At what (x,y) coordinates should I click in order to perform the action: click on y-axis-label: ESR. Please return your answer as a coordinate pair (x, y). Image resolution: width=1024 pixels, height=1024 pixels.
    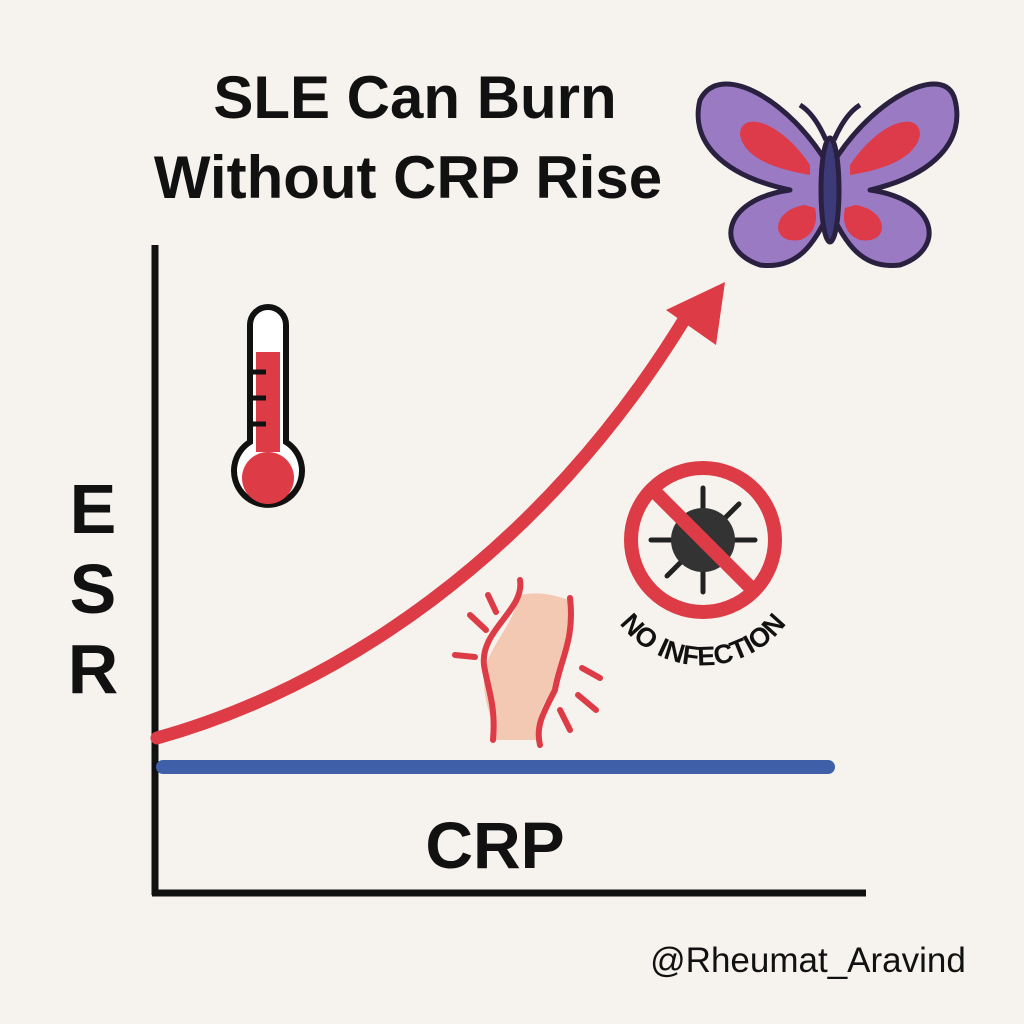
    Looking at the image, I should click on (93, 590).